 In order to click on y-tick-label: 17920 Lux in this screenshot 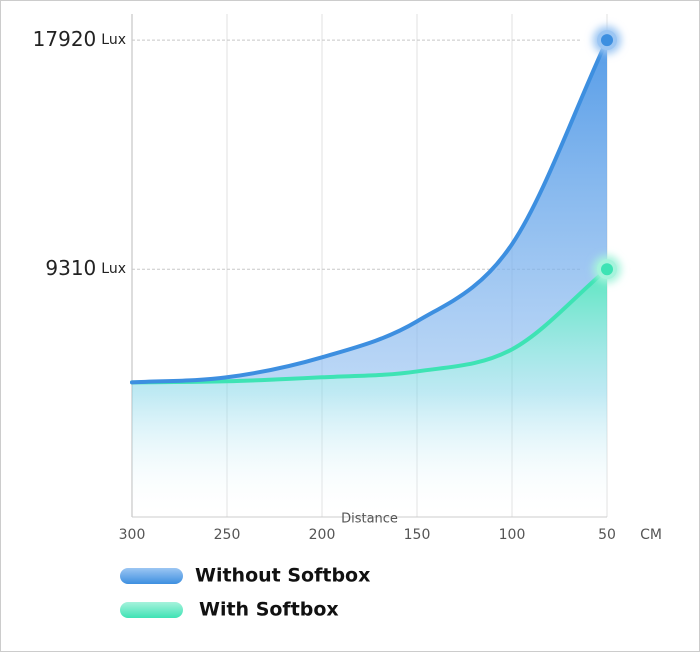, I will do `click(79, 39)`.